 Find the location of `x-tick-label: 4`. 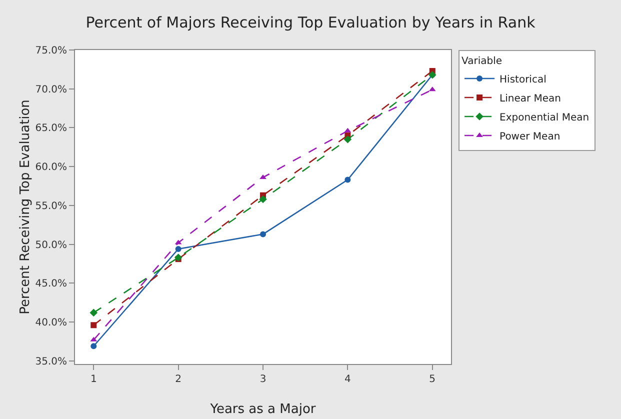

x-tick-label: 4 is located at coordinates (347, 379).